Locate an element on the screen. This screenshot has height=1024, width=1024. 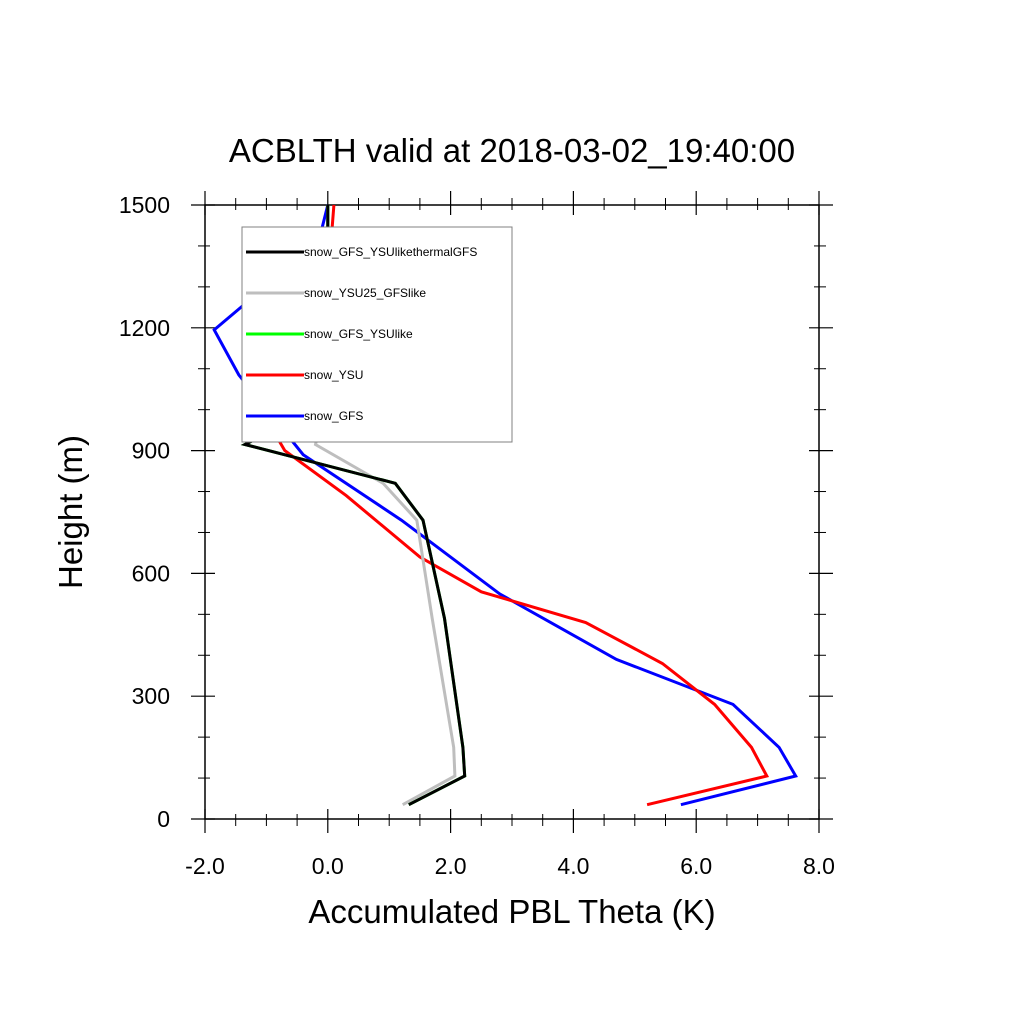
legend-label: snow_GFS is located at coordinates (333, 416).